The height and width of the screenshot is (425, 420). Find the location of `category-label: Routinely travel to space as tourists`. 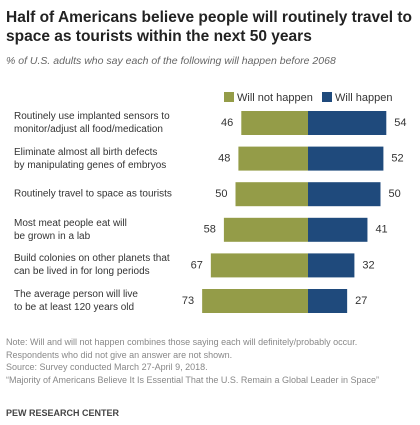

category-label: Routinely travel to space as tourists is located at coordinates (93, 194).